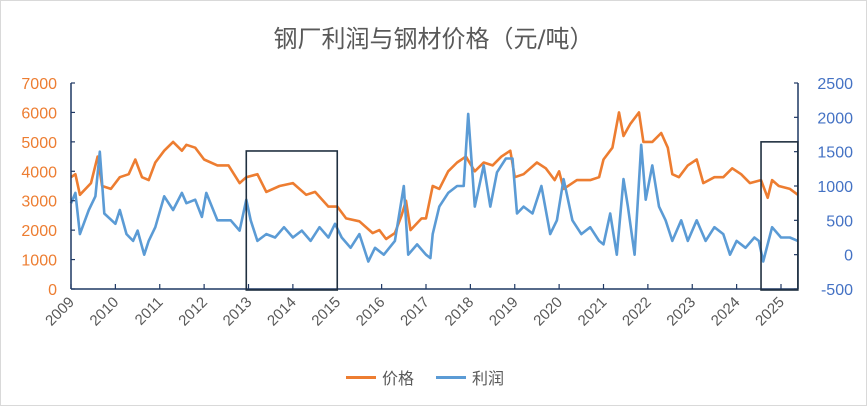  Describe the element at coordinates (39, 113) in the screenshot. I see `left-axis-tick-label: 6000` at that location.